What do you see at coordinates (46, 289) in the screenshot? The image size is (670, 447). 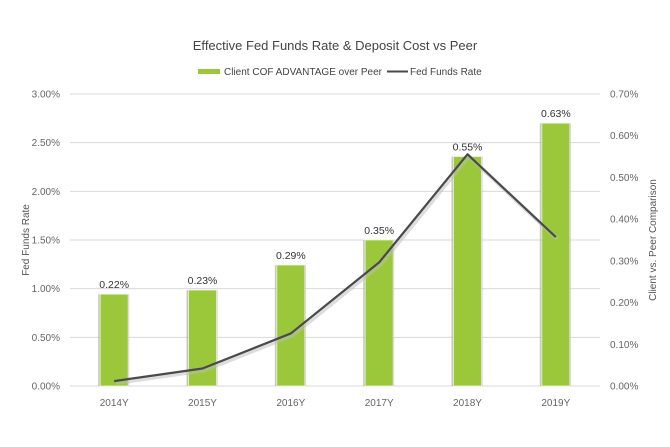 I see `left-tick-label: 1.00%` at bounding box center [46, 289].